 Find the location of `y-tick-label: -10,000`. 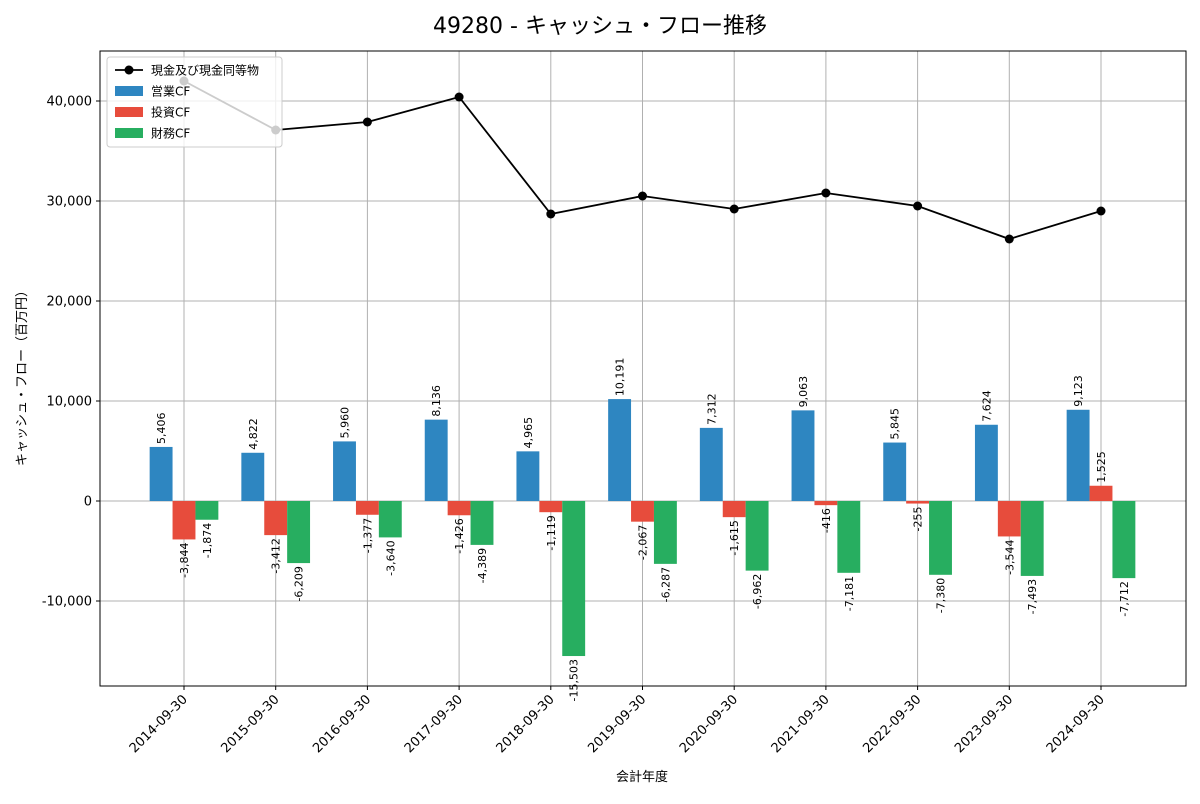

y-tick-label: -10,000 is located at coordinates (67, 602).